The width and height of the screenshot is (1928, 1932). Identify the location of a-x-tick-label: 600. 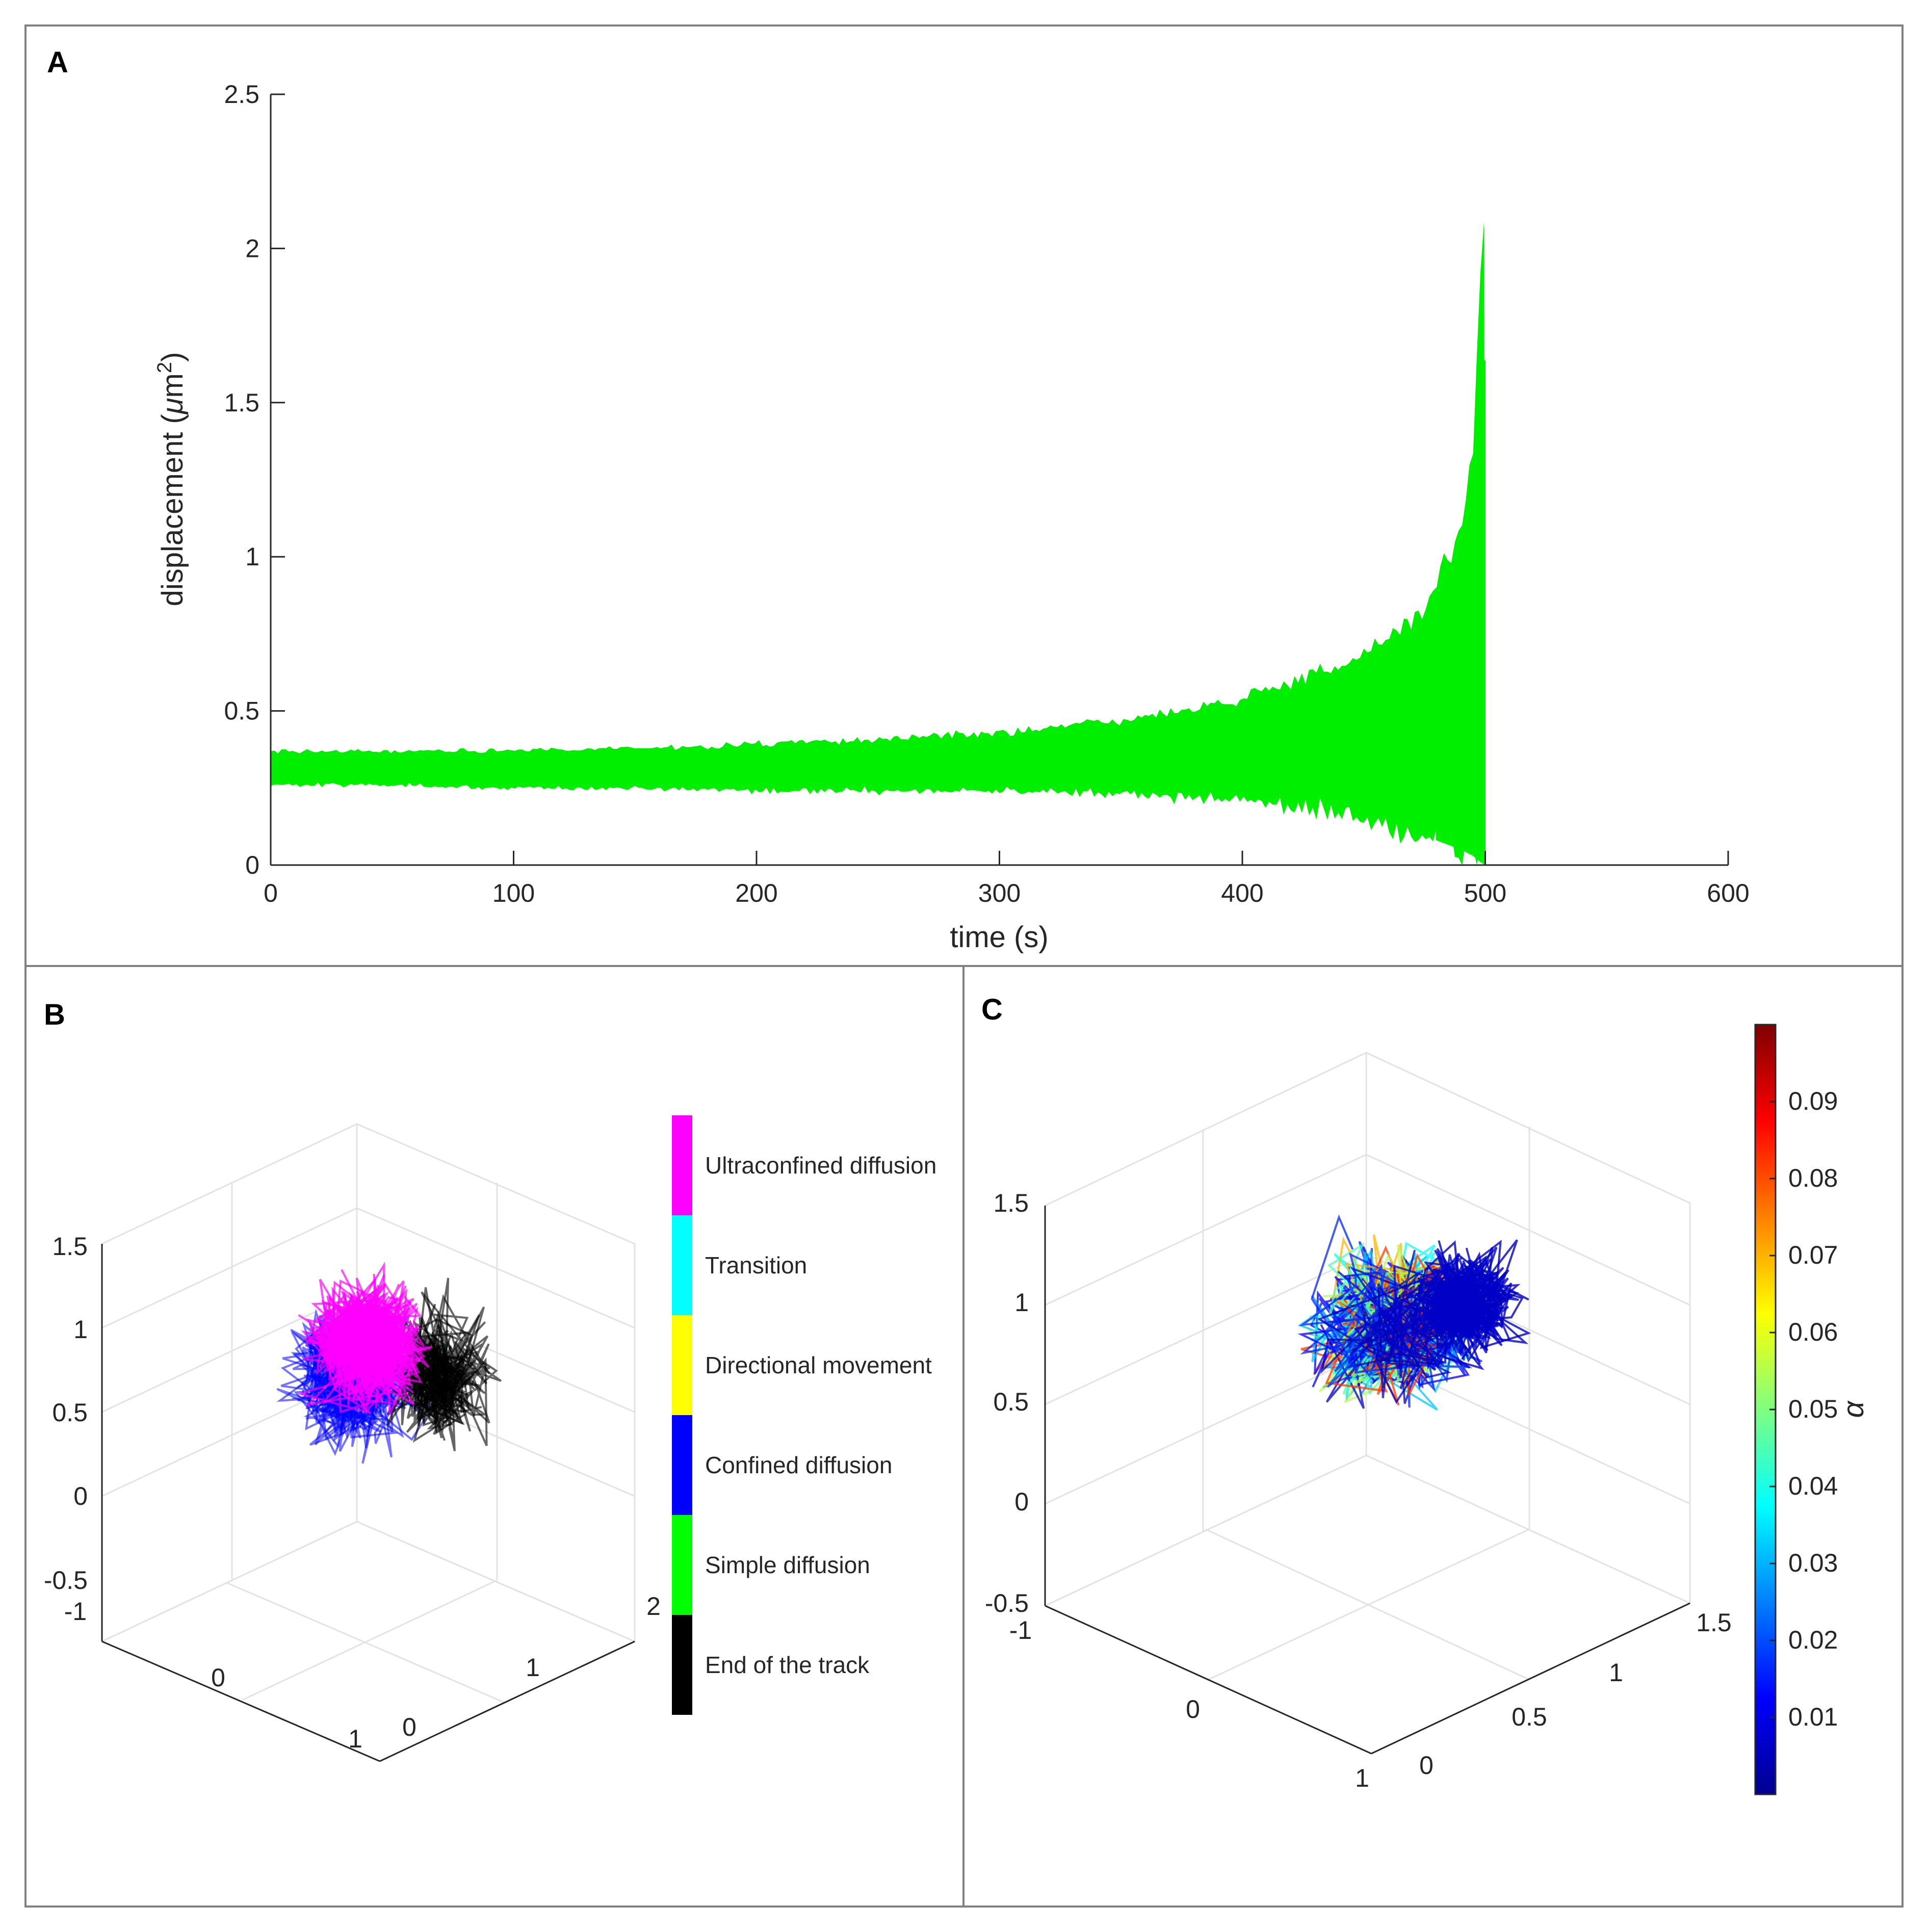
(1728, 893).